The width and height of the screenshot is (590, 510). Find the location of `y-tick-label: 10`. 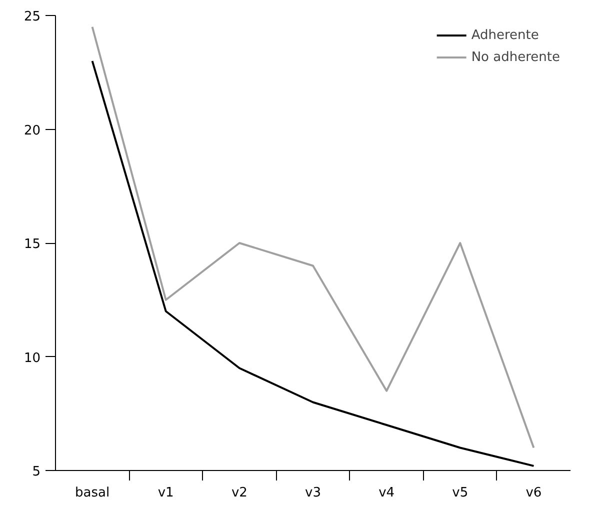

y-tick-label: 10 is located at coordinates (32, 358).